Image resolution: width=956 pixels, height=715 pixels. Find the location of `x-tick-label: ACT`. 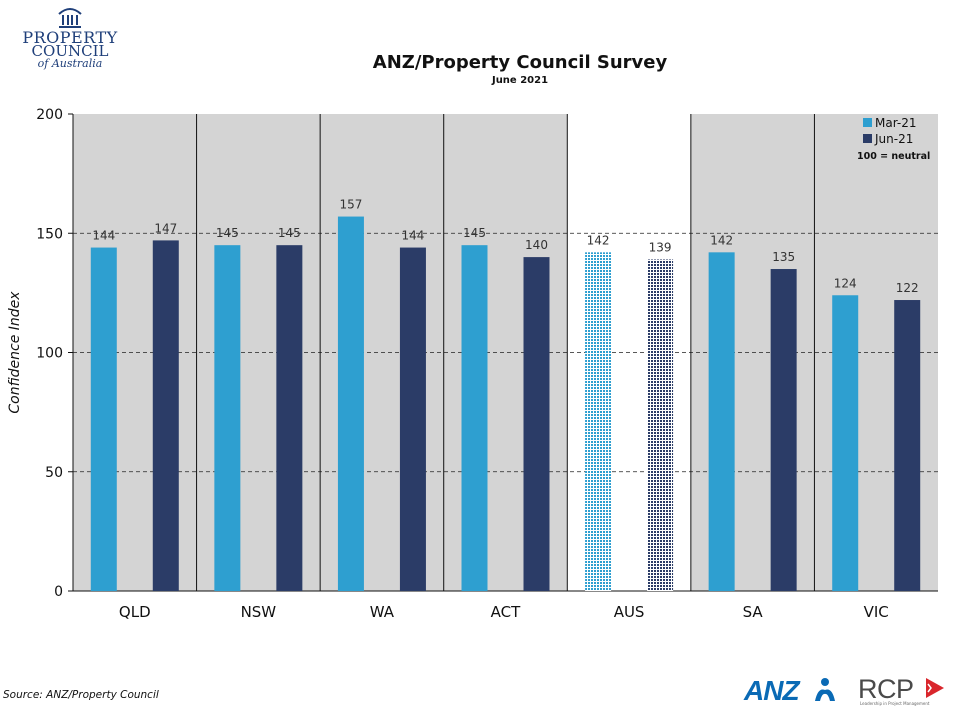

x-tick-label: ACT is located at coordinates (506, 612).